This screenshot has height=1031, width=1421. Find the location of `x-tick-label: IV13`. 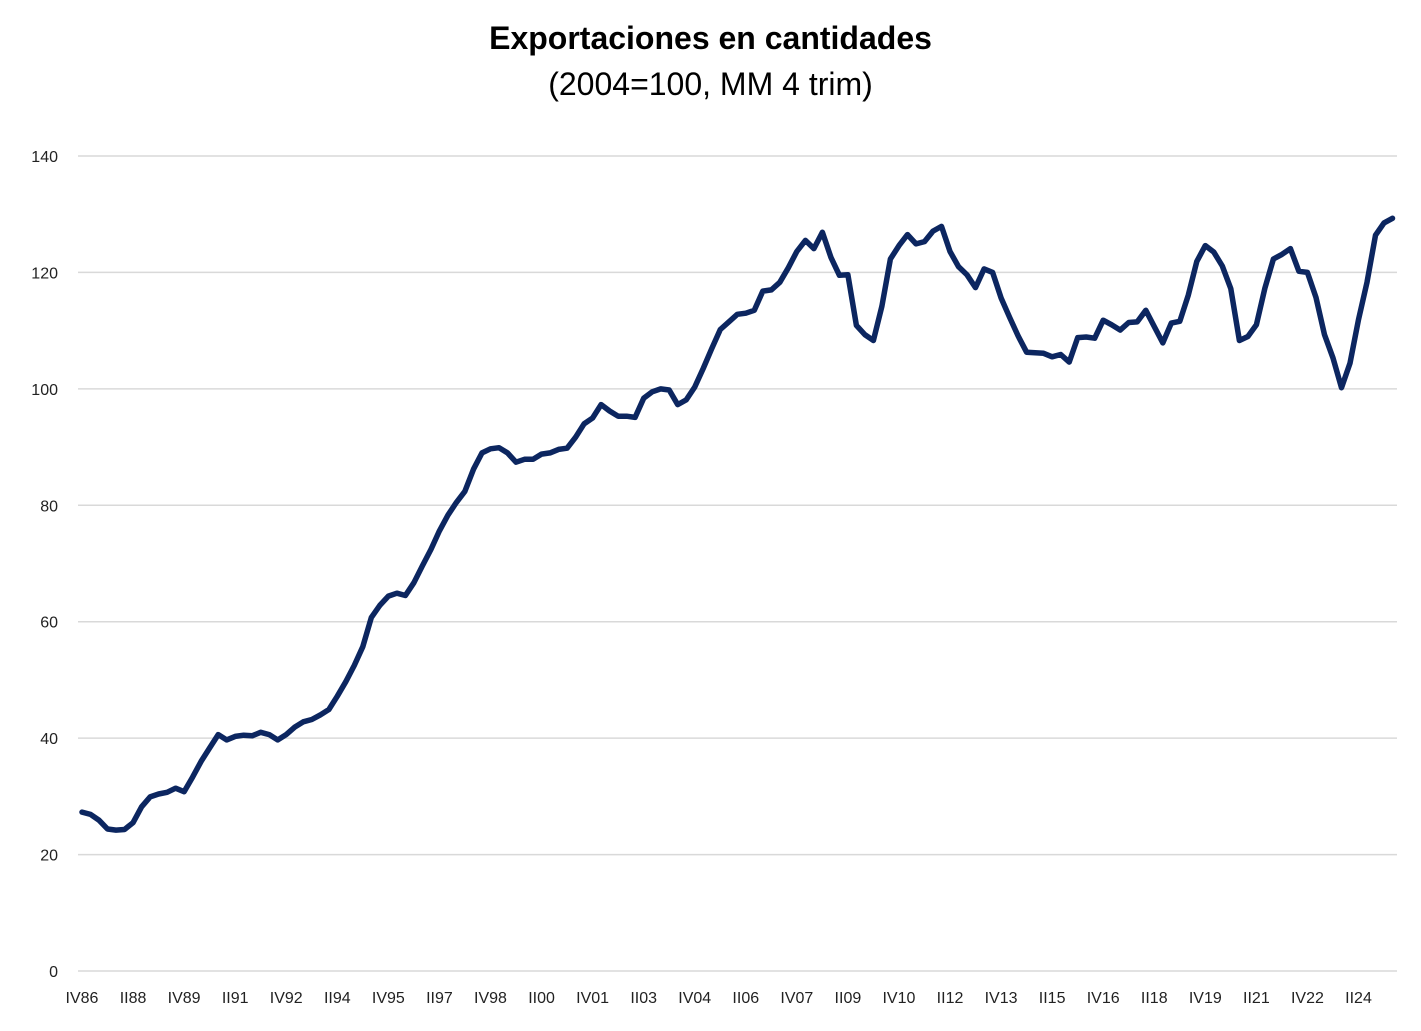

x-tick-label: IV13 is located at coordinates (1001, 998).